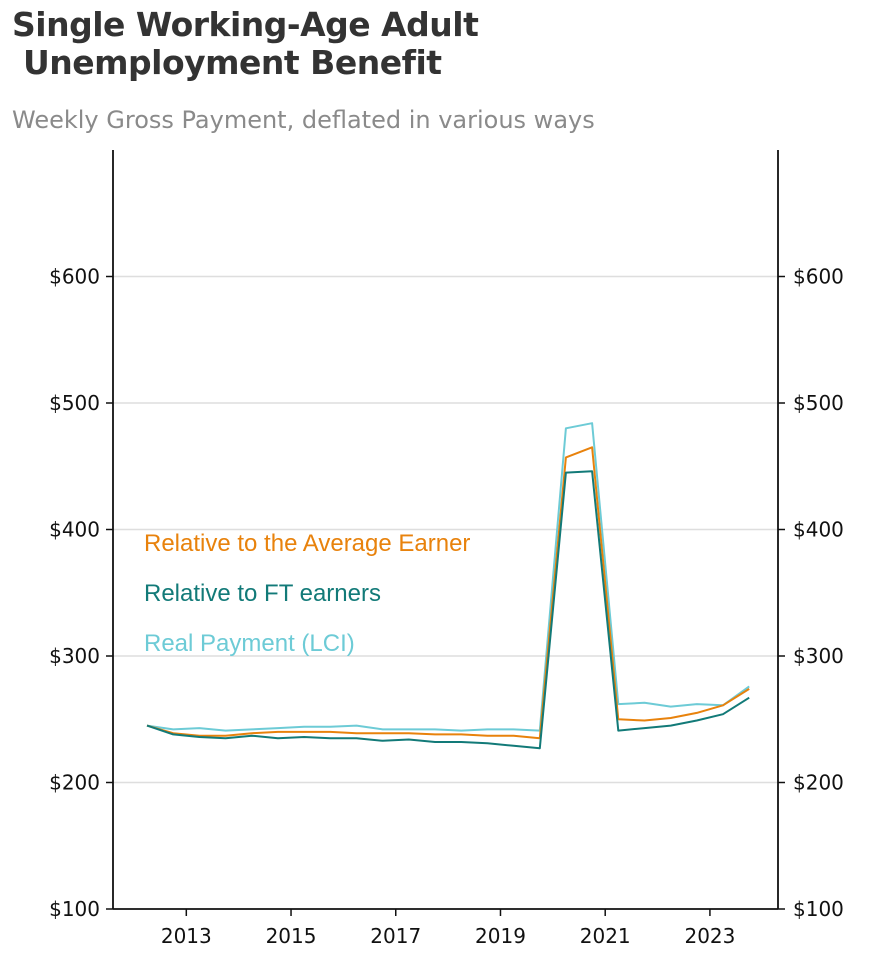 The height and width of the screenshot is (960, 892). What do you see at coordinates (291, 936) in the screenshot?
I see `x-tick-label: 2015` at bounding box center [291, 936].